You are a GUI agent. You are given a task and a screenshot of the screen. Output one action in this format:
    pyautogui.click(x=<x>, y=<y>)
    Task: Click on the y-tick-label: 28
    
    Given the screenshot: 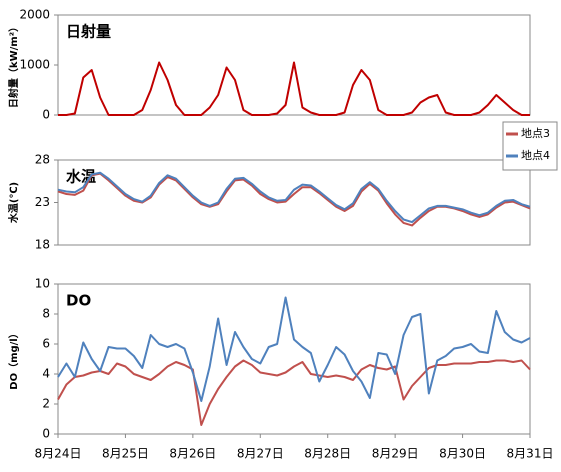 What is the action you would take?
    pyautogui.click(x=42, y=160)
    